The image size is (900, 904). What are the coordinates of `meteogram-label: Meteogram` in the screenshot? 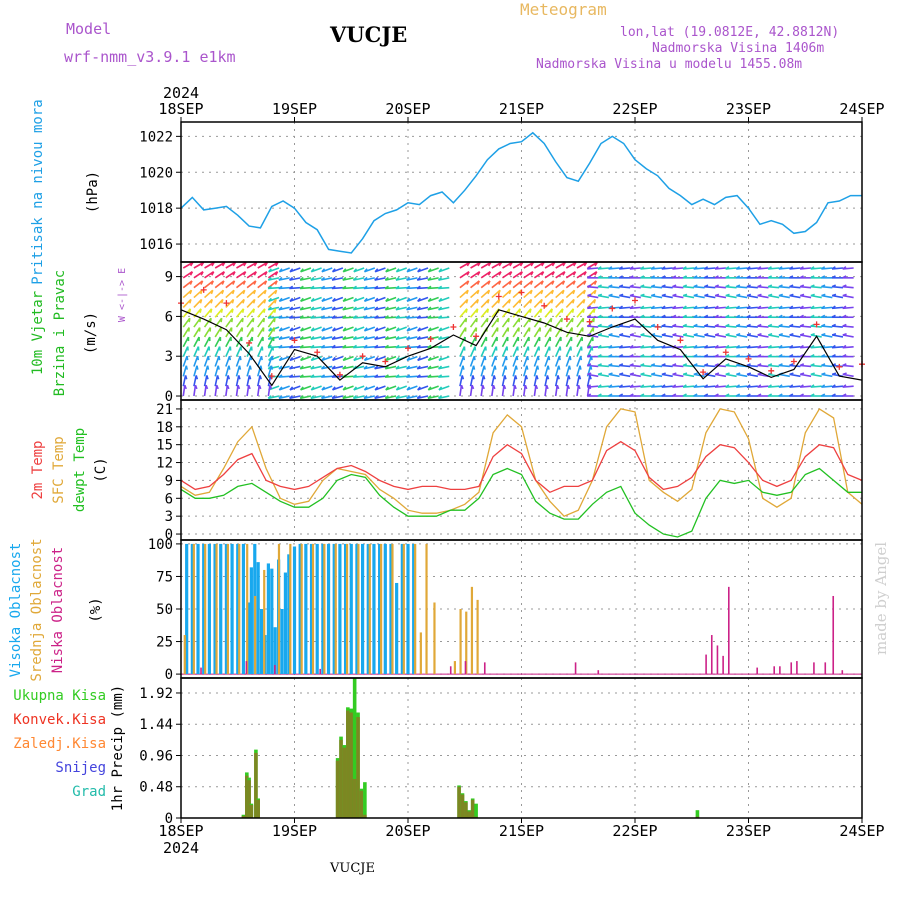 It's located at (563, 9).